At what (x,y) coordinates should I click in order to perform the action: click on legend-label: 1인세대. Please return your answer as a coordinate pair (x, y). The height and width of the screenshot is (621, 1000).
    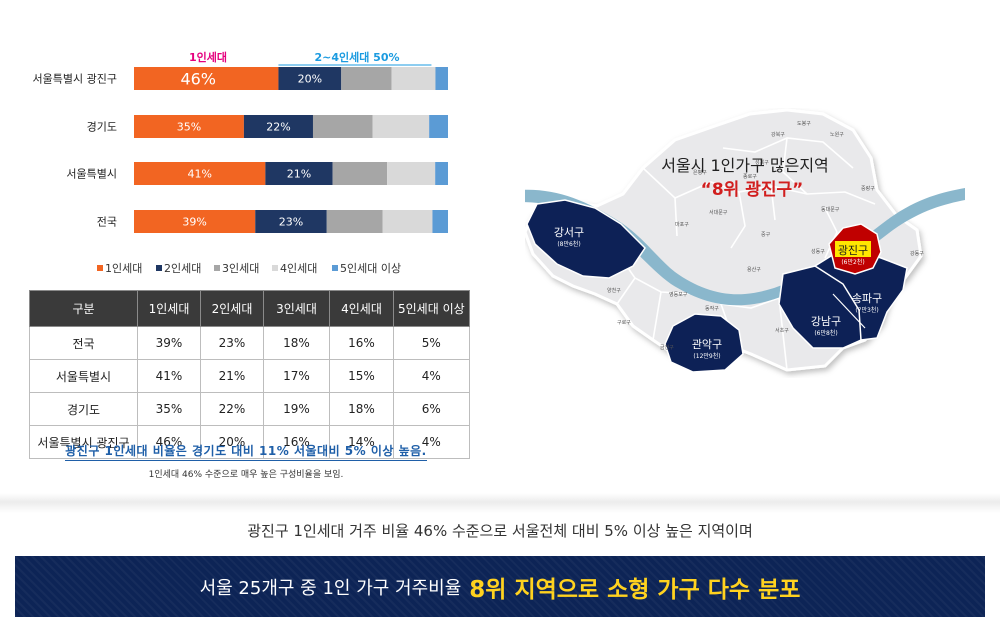
    Looking at the image, I should click on (123, 268).